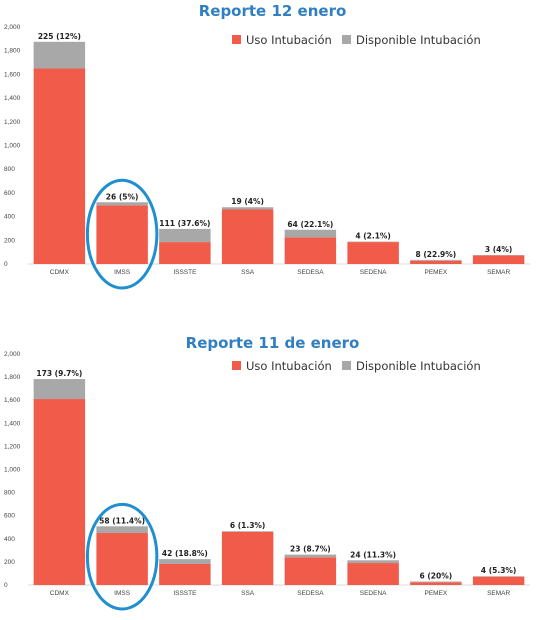 The height and width of the screenshot is (620, 545). Describe the element at coordinates (248, 525) in the screenshot. I see `data-label: 6 (1.3%)` at that location.